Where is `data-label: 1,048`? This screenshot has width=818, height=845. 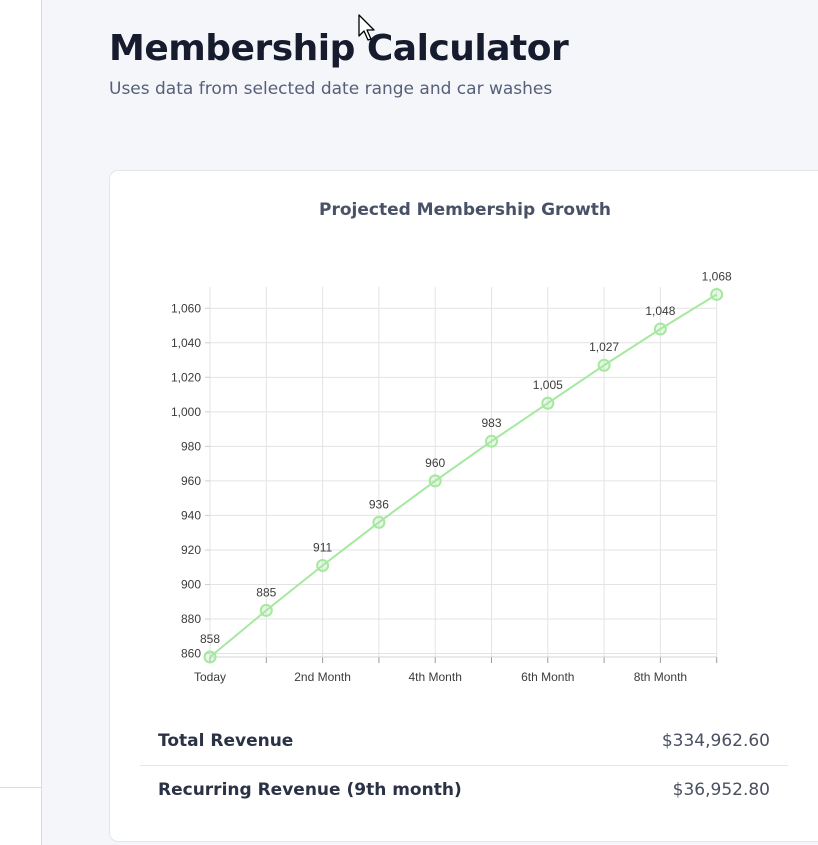 data-label: 1,048 is located at coordinates (660, 311).